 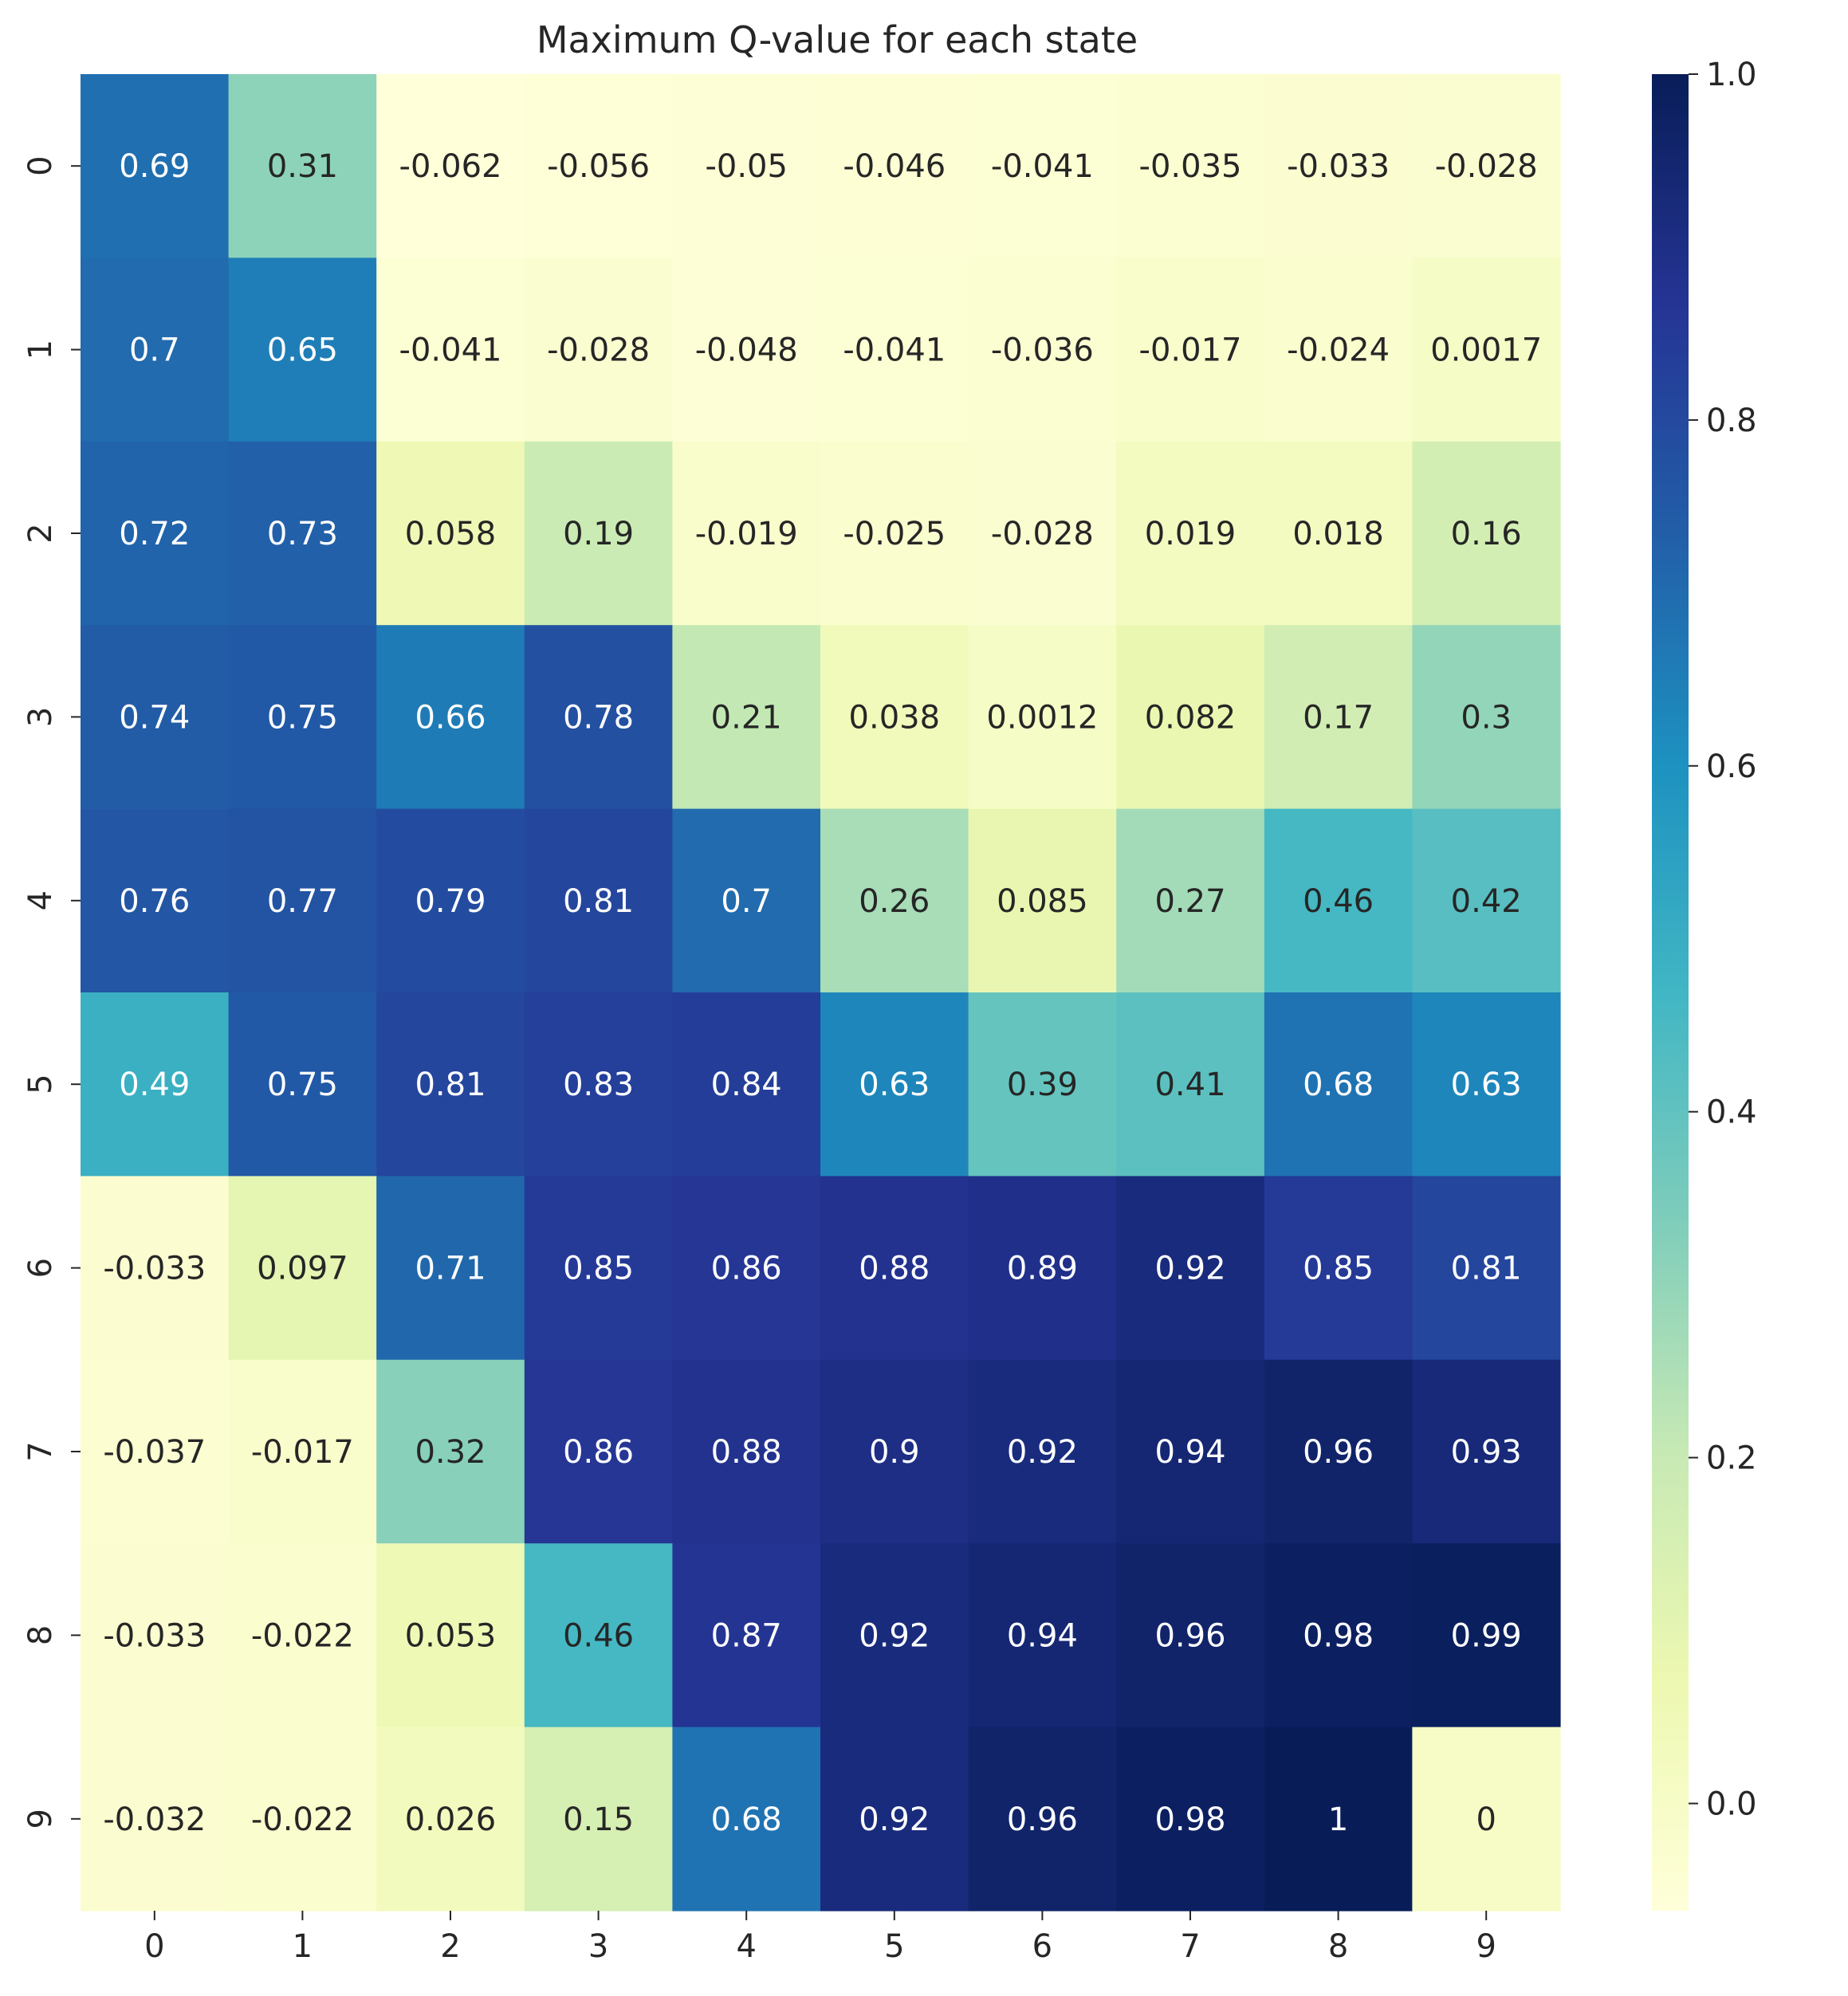 I want to click on cell-value-label: 0.66, so click(x=450, y=717).